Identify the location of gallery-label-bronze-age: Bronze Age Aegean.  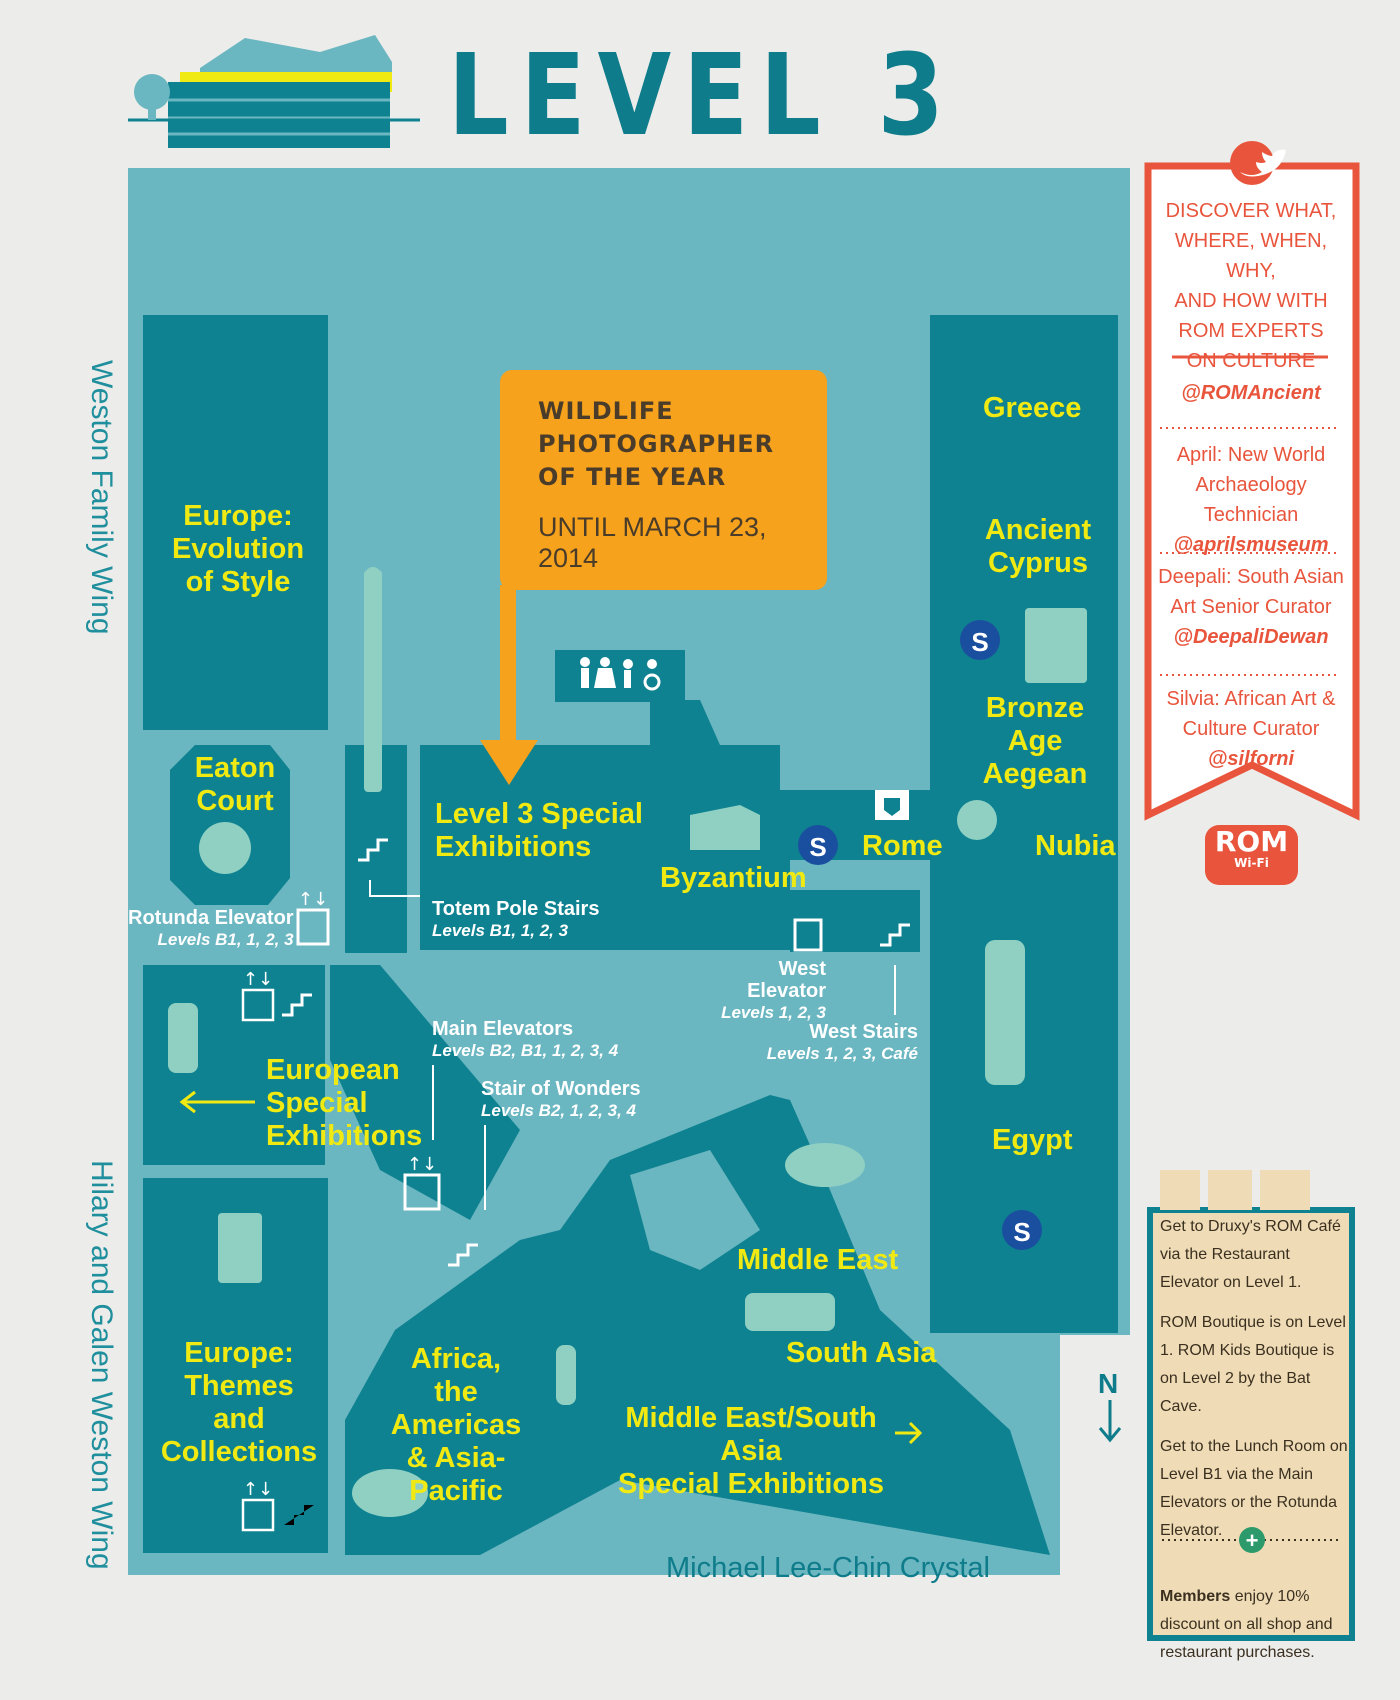
(1035, 741).